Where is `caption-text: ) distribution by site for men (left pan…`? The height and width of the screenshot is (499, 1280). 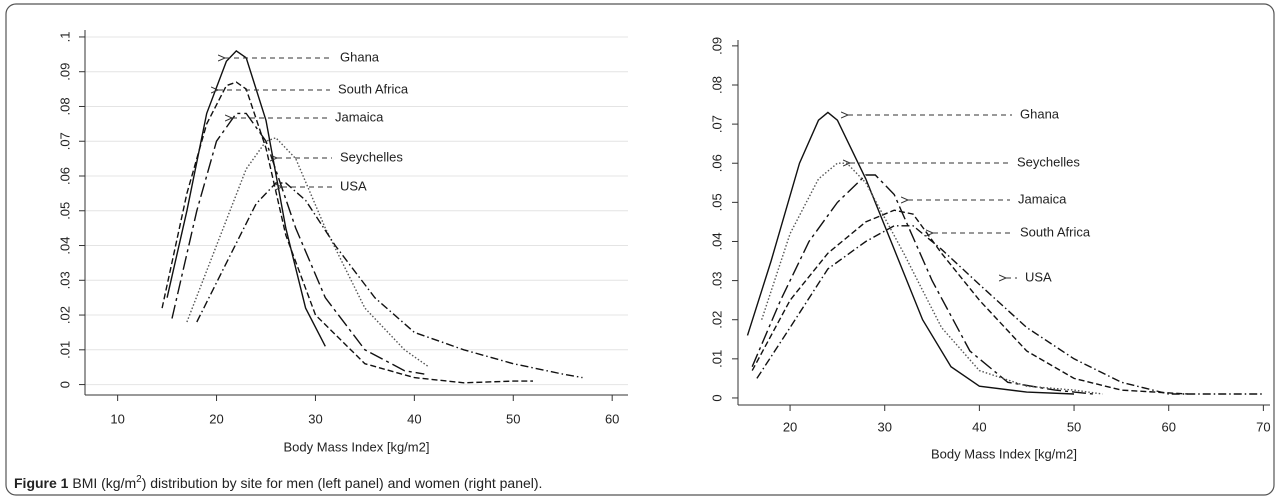
caption-text: ) distribution by site for men (left pan… is located at coordinates (342, 483).